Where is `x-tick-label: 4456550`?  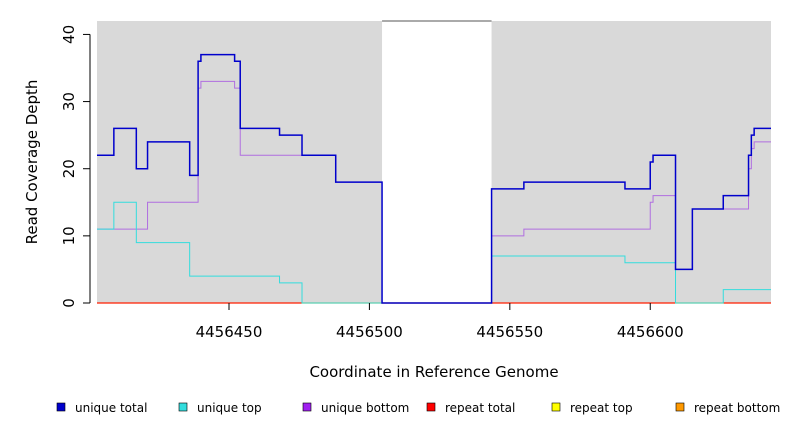
x-tick-label: 4456550 is located at coordinates (509, 332).